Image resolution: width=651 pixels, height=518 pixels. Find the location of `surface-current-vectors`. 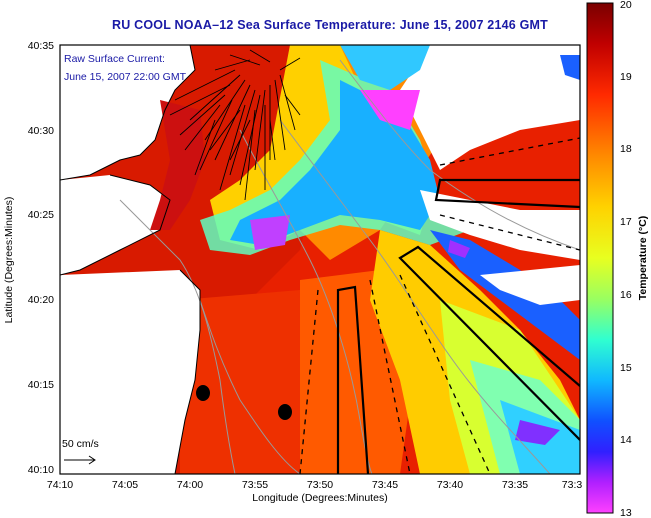

surface-current-vectors is located at coordinates (235, 125).